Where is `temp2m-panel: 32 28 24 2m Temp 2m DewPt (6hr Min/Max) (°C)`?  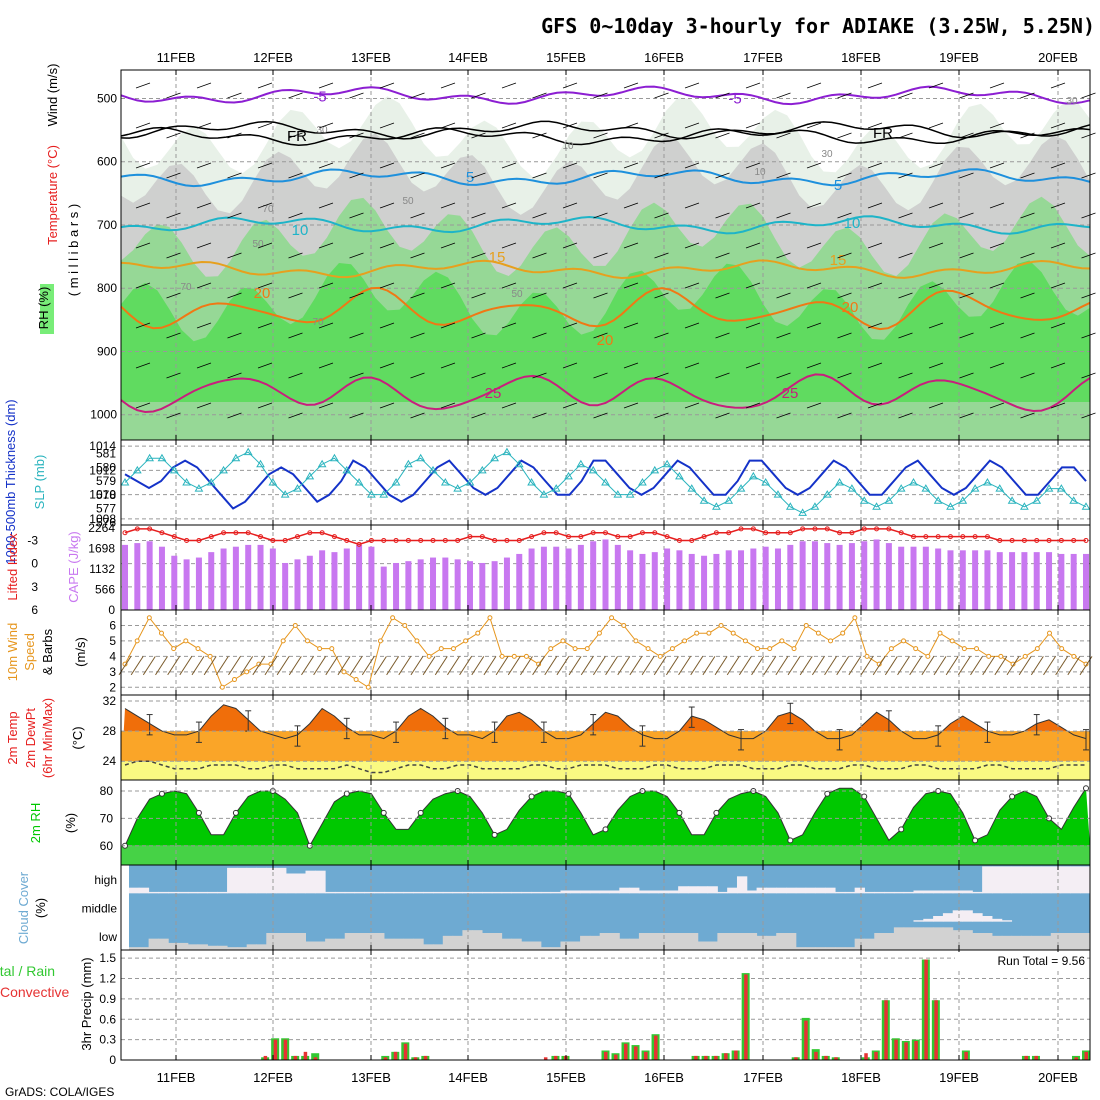
temp2m-panel: 32 28 24 2m Temp 2m DewPt (6hr Min/Max) (°C) is located at coordinates (548, 737).